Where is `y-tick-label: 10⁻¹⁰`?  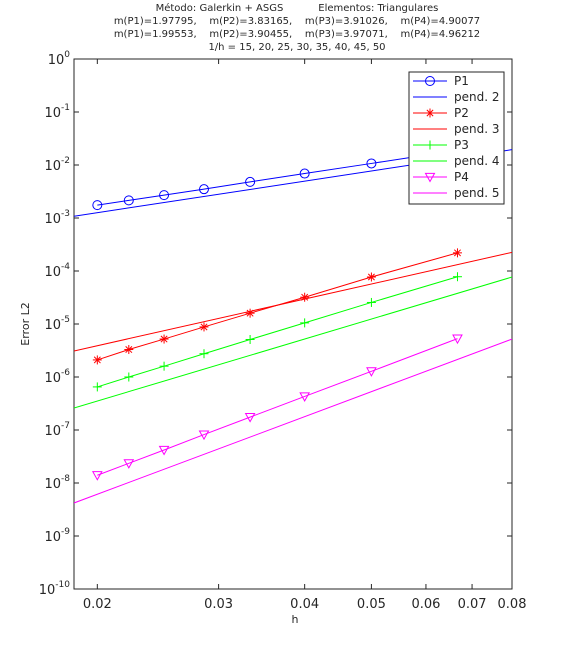 y-tick-label: 10⁻¹⁰ is located at coordinates (55, 589).